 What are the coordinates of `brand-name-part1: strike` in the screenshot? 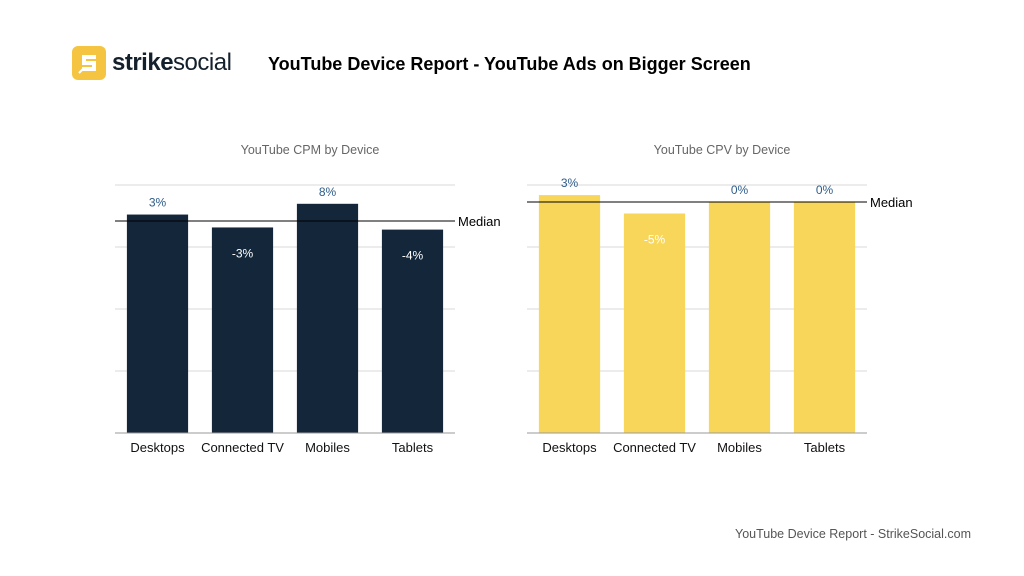 It's located at (143, 62).